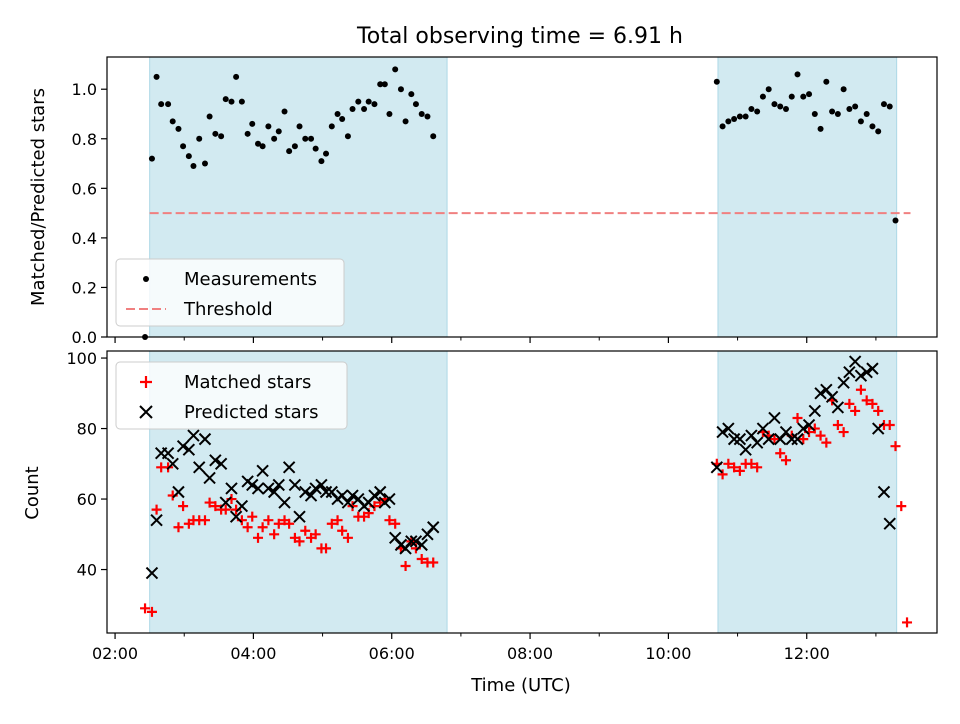 The height and width of the screenshot is (724, 960). What do you see at coordinates (530, 653) in the screenshot?
I see `x-tick-label: 08:00` at bounding box center [530, 653].